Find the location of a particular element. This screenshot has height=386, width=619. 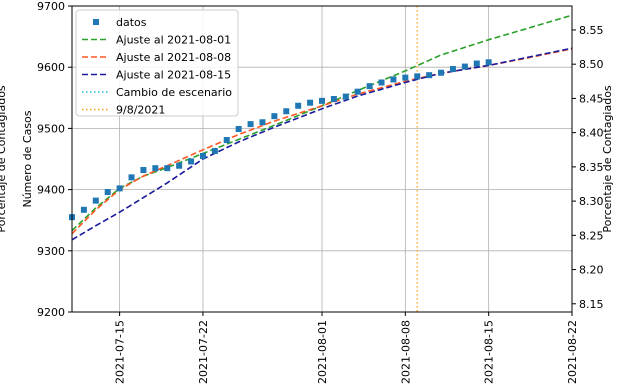

legend-label-9-8-2021: 9/8/2021 is located at coordinates (140, 110).